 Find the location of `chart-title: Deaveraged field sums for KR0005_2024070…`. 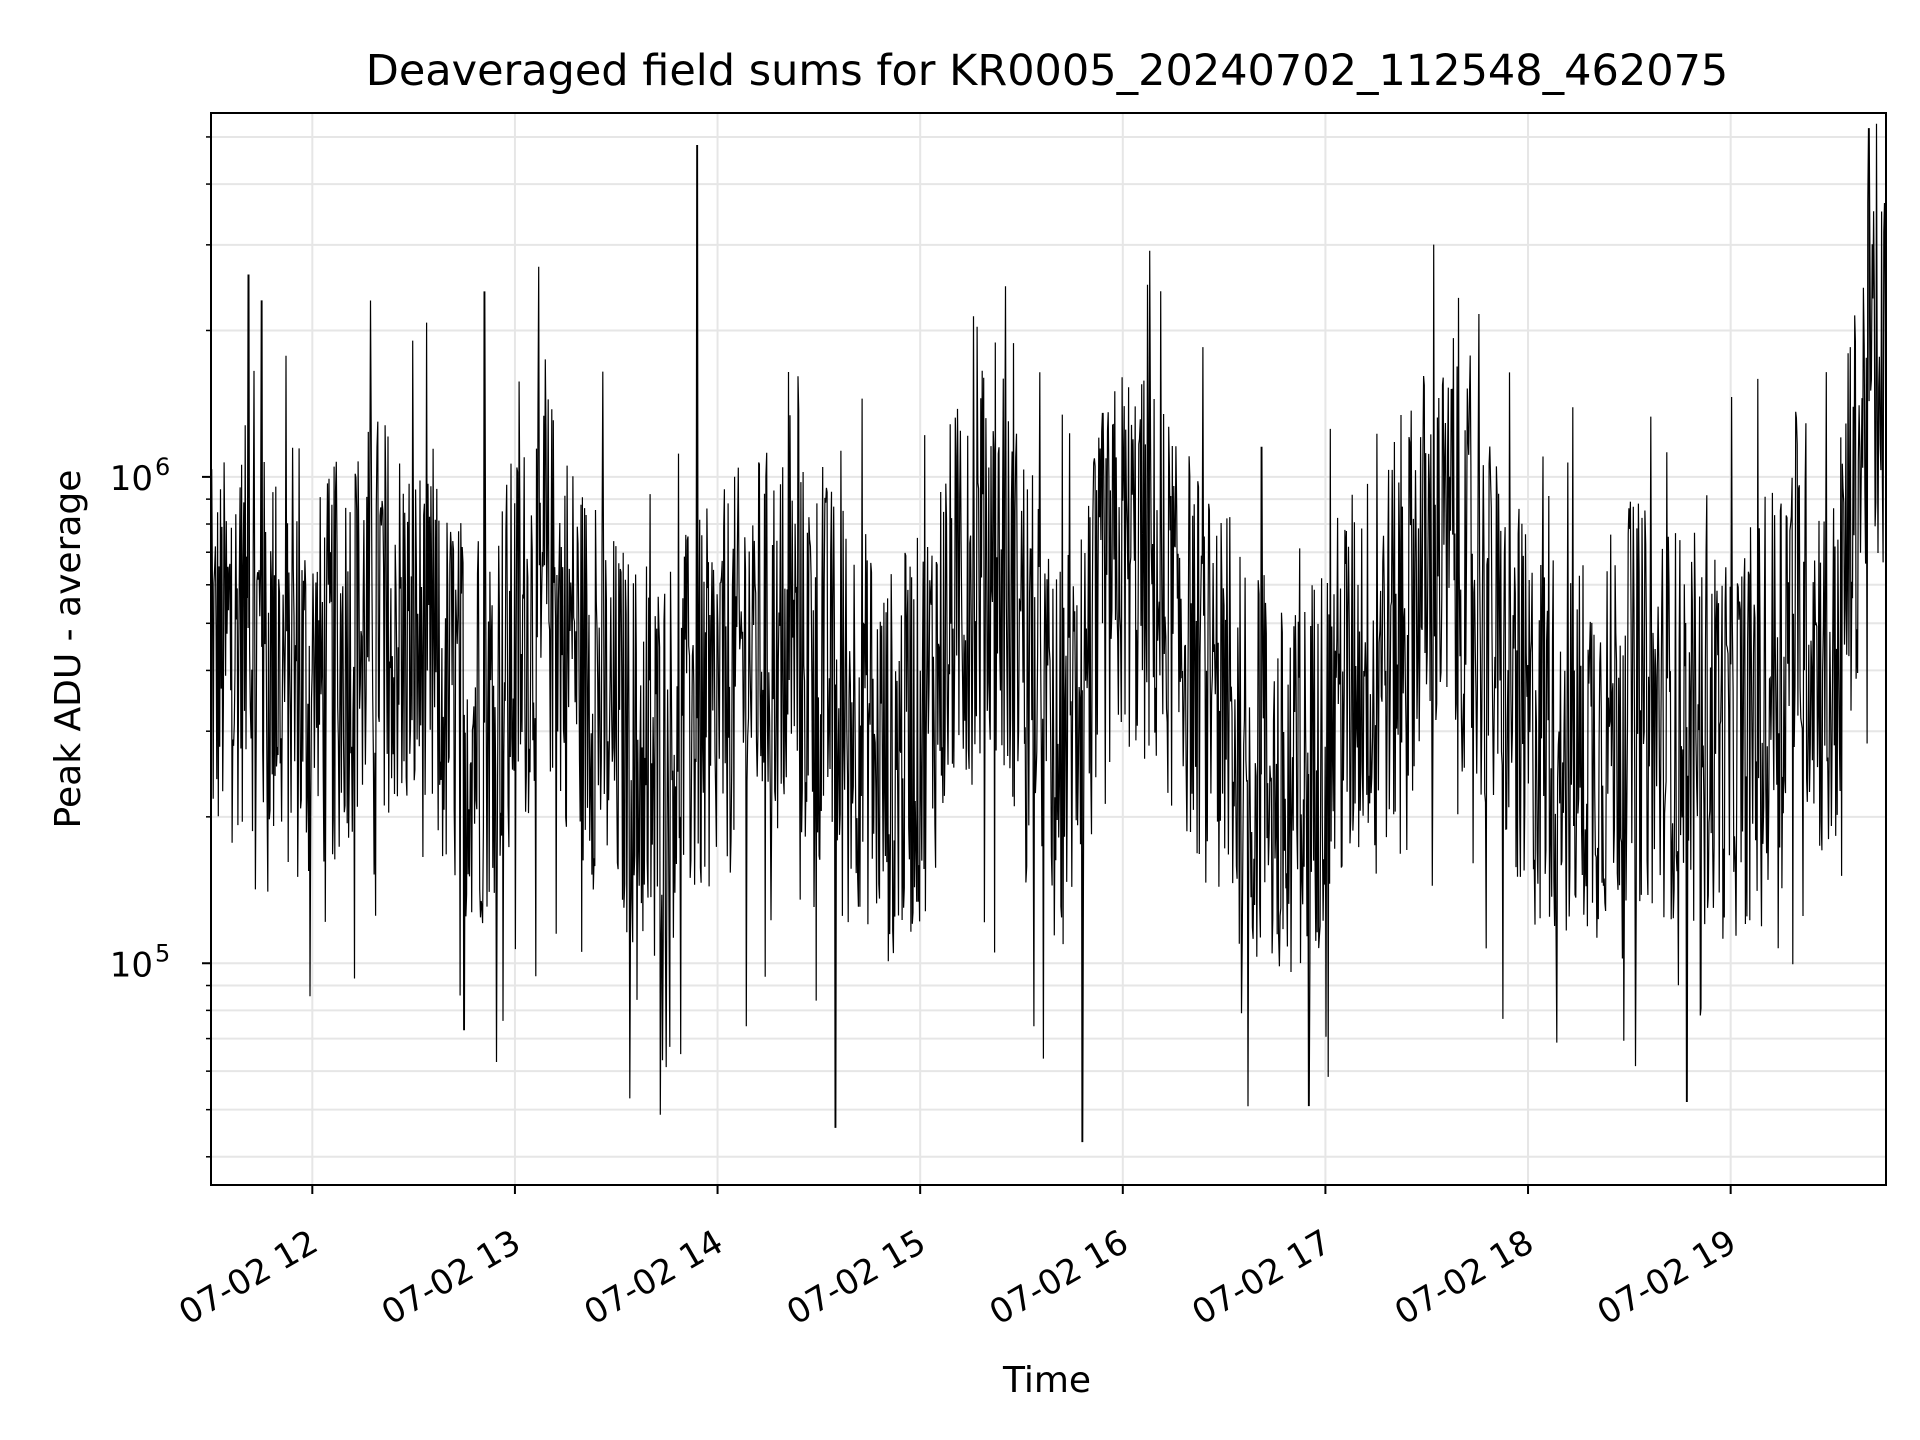

chart-title: Deaveraged field sums for KR0005_2024070… is located at coordinates (1047, 71).